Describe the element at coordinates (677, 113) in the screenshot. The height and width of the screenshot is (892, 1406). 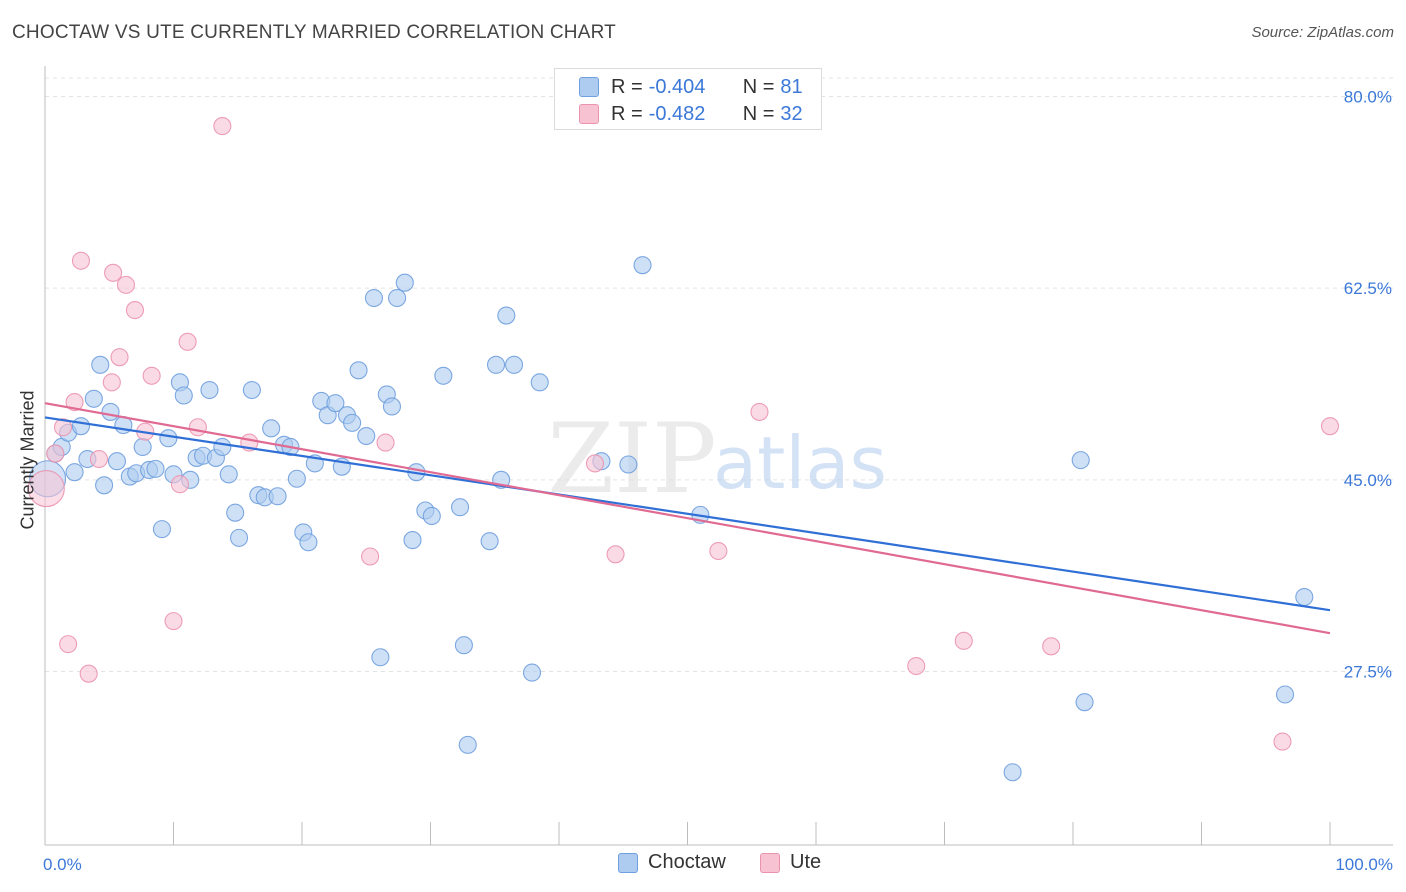
I see `legend-r-value: -0.482` at that location.